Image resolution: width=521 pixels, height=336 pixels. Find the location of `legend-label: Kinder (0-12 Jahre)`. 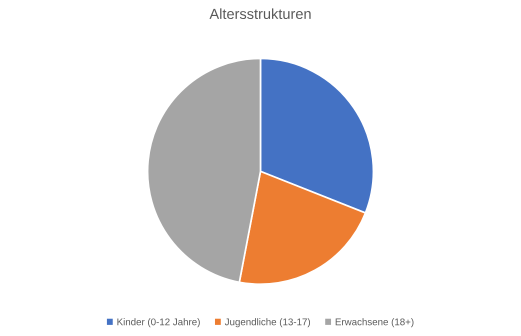

legend-label: Kinder (0-12 Jahre) is located at coordinates (158, 323).